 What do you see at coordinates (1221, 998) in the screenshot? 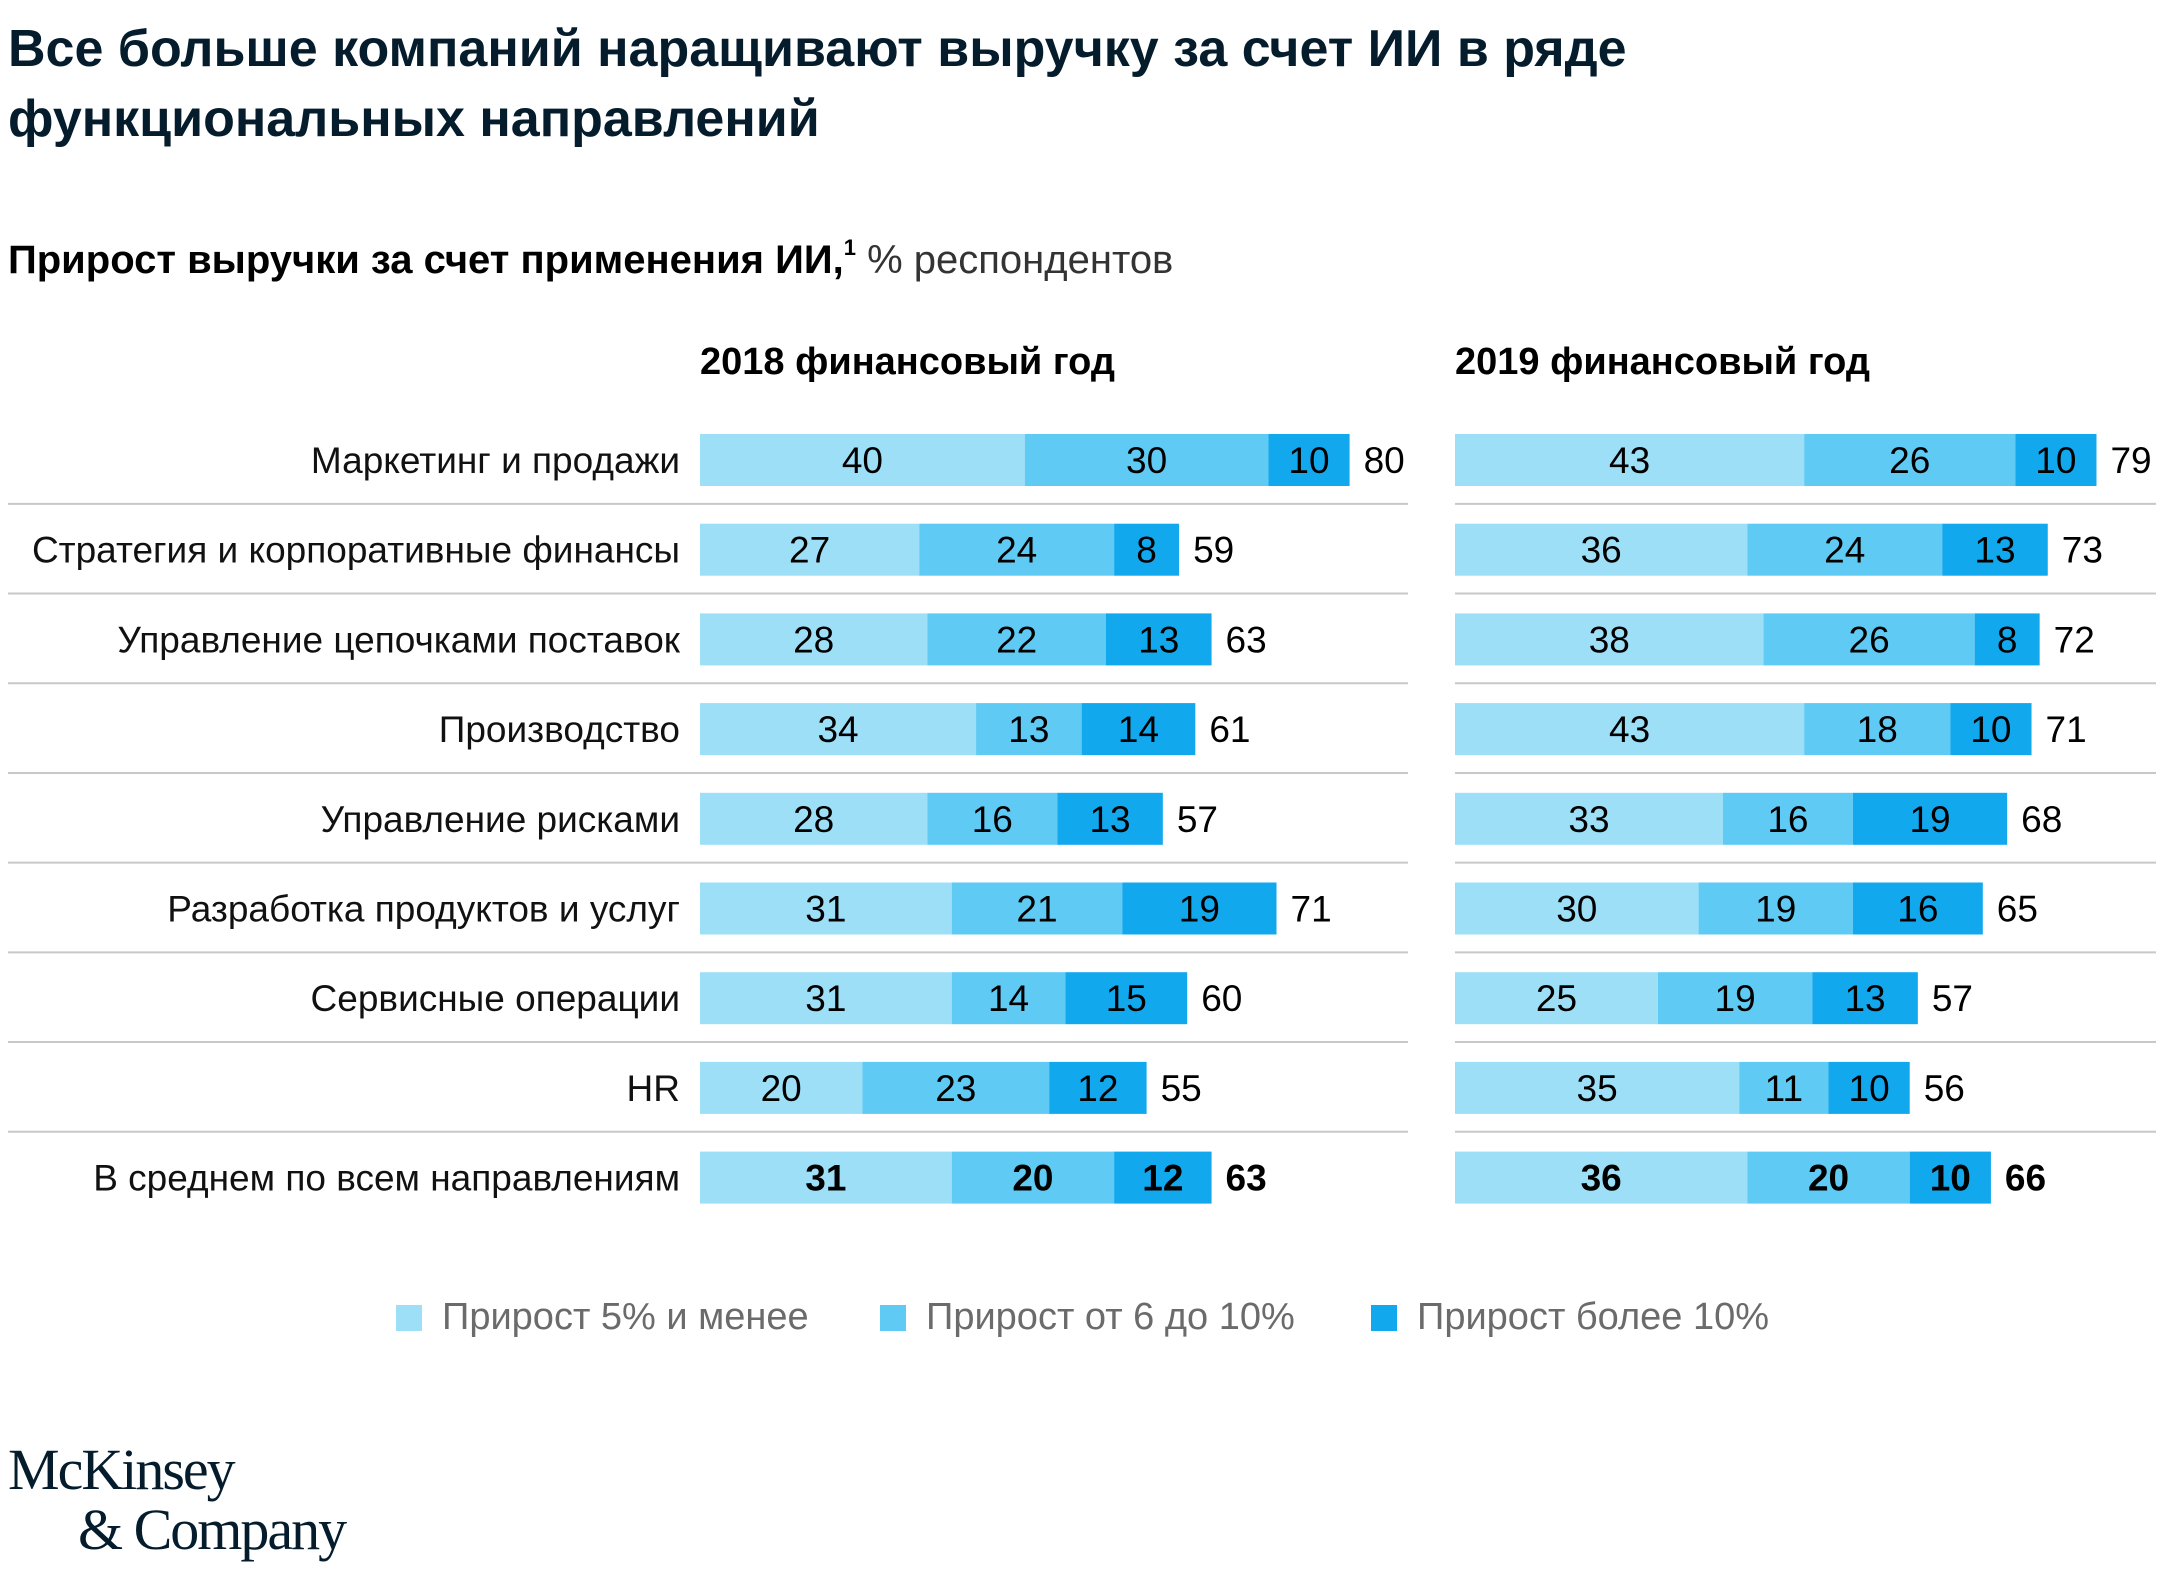
I see `total-value-label: 60` at bounding box center [1221, 998].